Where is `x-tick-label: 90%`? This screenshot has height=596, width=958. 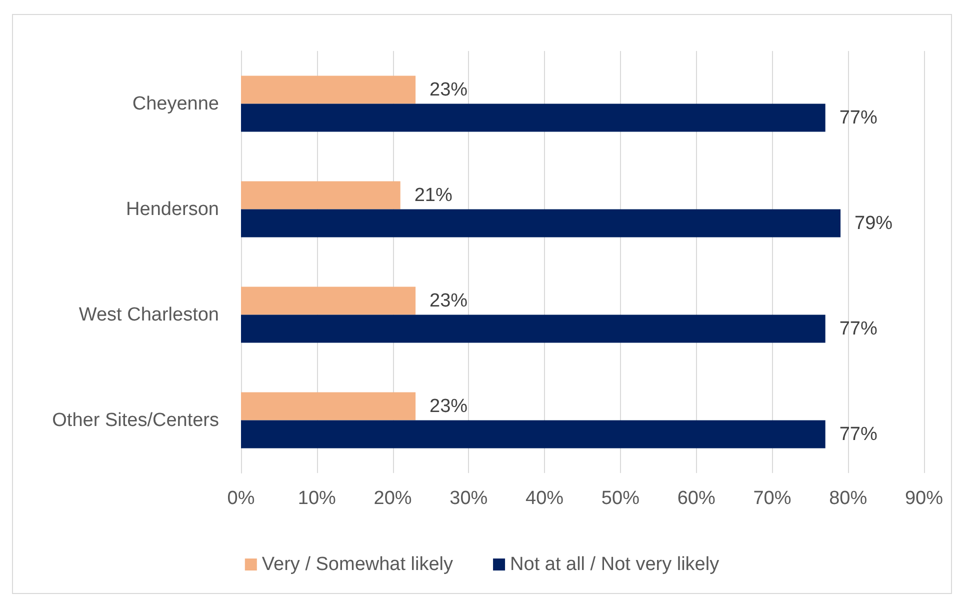 x-tick-label: 90% is located at coordinates (924, 498).